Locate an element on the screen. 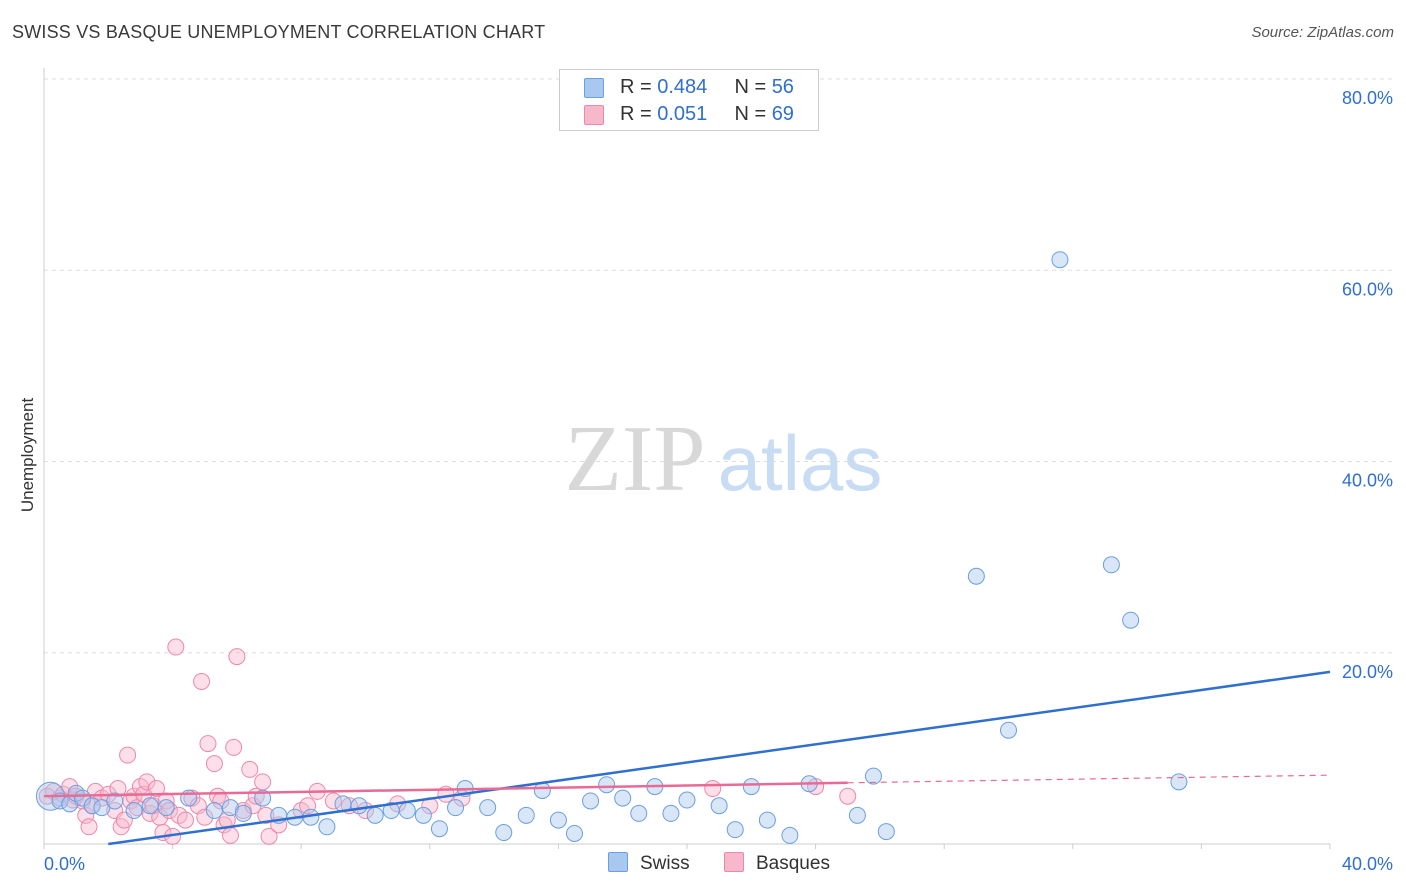 The height and width of the screenshot is (892, 1406). basque-trend-line is located at coordinates (445, 789).